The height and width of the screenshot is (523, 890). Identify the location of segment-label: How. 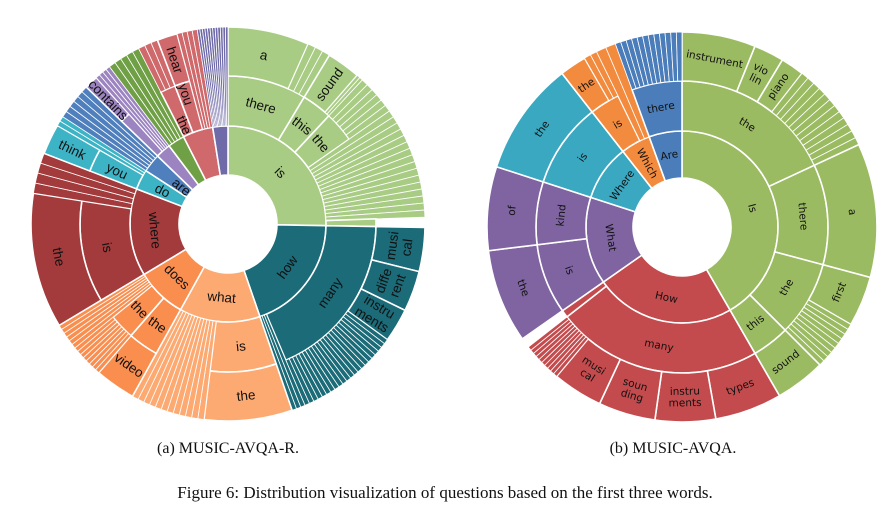
(666, 297).